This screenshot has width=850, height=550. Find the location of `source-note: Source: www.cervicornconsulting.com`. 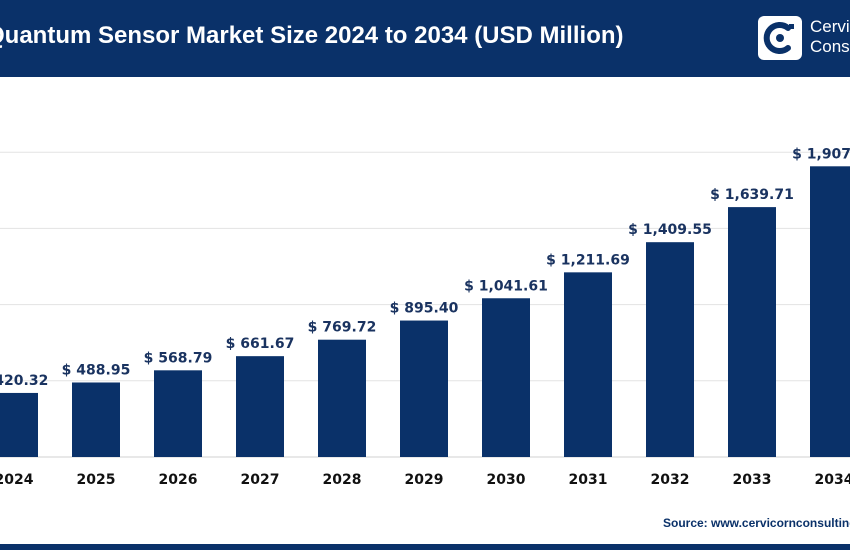

source-note: Source: www.cervicornconsulting.com is located at coordinates (756, 523).